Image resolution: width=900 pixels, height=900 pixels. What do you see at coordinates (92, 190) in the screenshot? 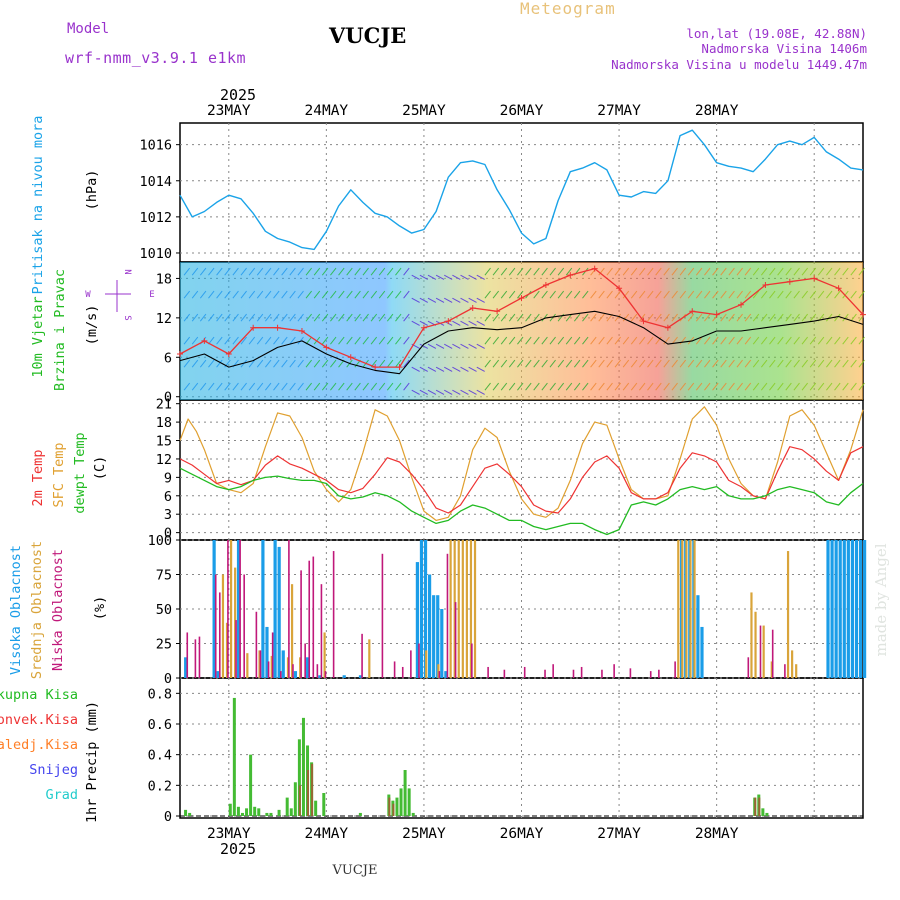
I see `pressure-unit: (hPa)` at bounding box center [92, 190].